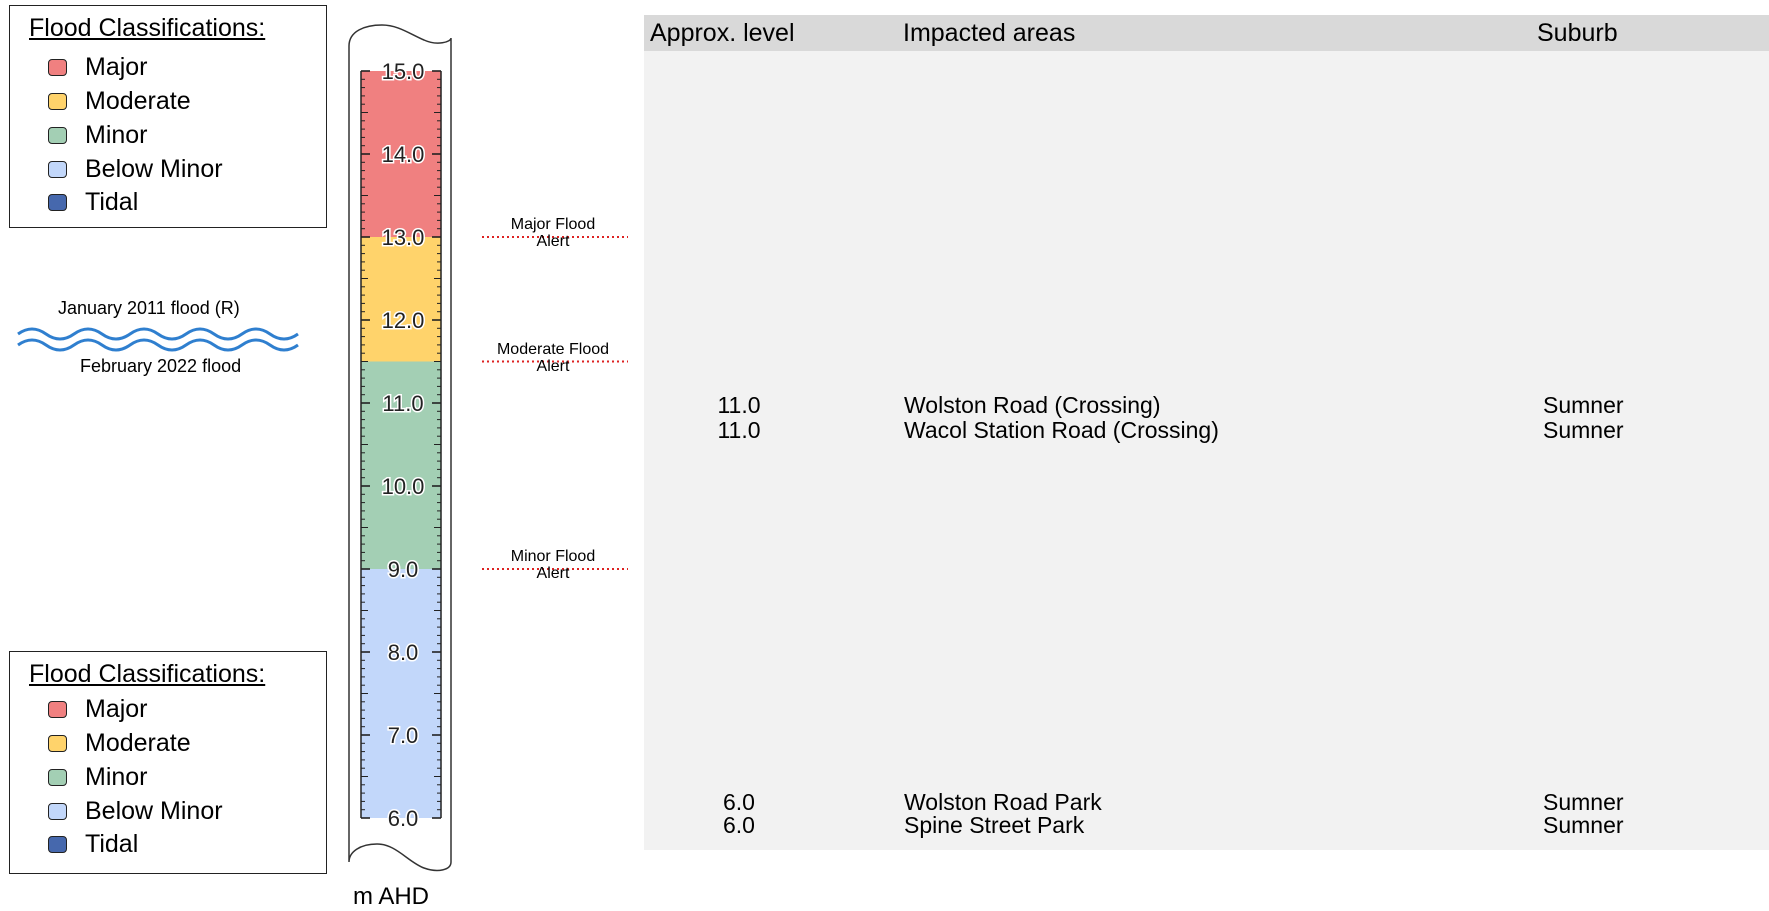  What do you see at coordinates (403, 71) in the screenshot?
I see `gauge-tick-label: 15.0` at bounding box center [403, 71].